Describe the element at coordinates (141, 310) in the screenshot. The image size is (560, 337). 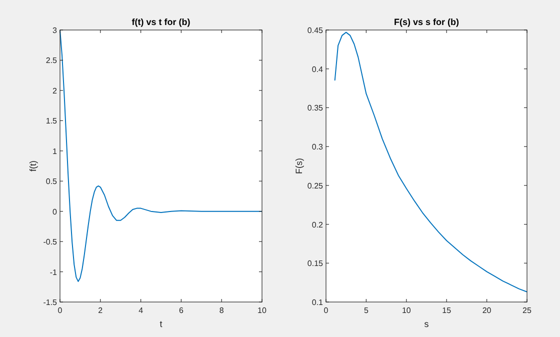
I see `x-tick-label: 4` at that location.